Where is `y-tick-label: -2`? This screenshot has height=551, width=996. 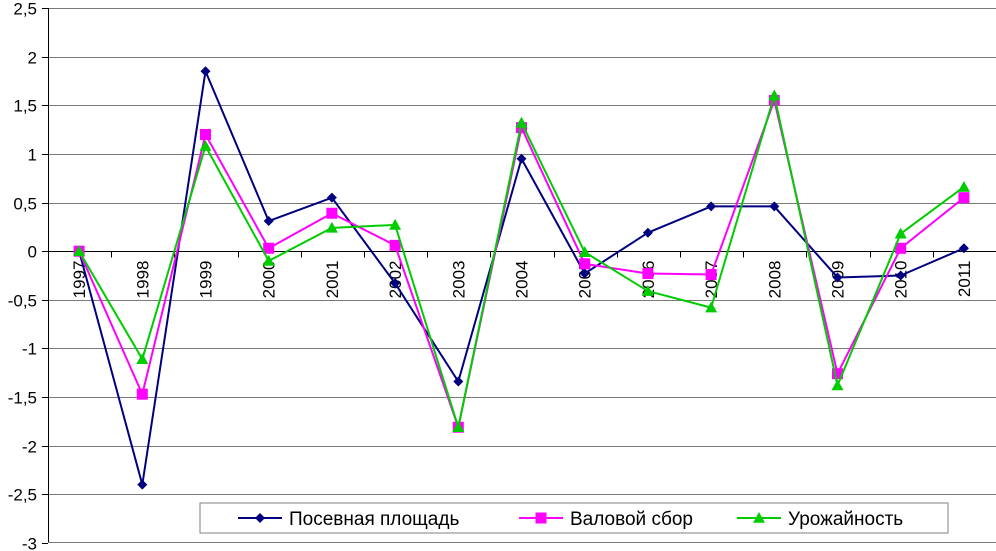
y-tick-label: -2 is located at coordinates (29, 447).